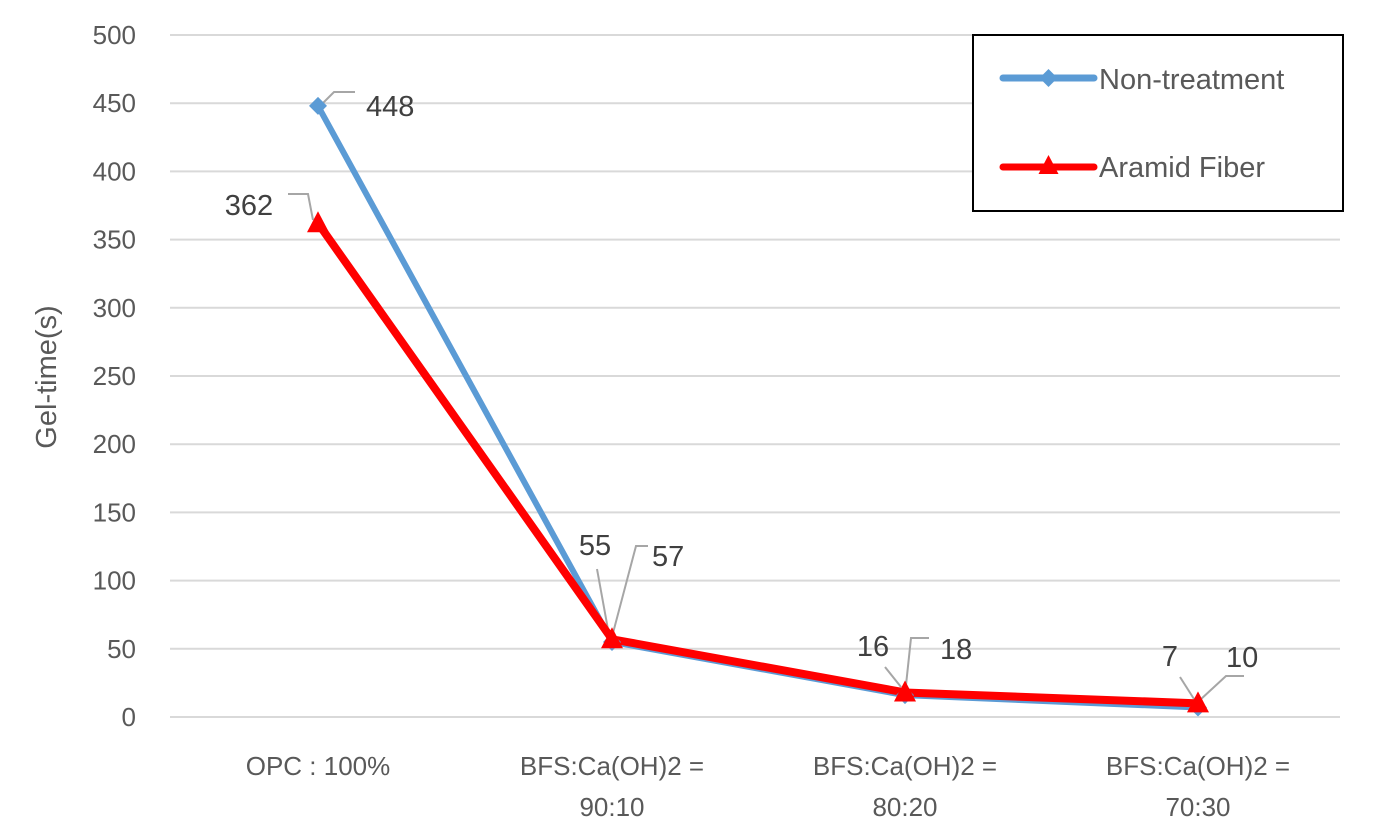 The image size is (1381, 840). Describe the element at coordinates (47, 376) in the screenshot. I see `y-axis-title: Gel-time(s)` at that location.